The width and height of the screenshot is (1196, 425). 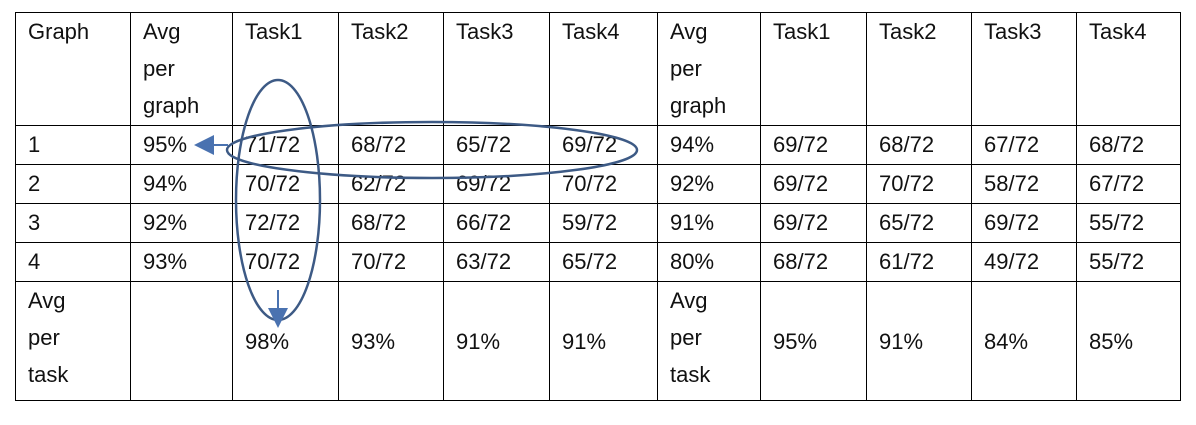 What do you see at coordinates (590, 222) in the screenshot?
I see `cell-text: 59/72` at bounding box center [590, 222].